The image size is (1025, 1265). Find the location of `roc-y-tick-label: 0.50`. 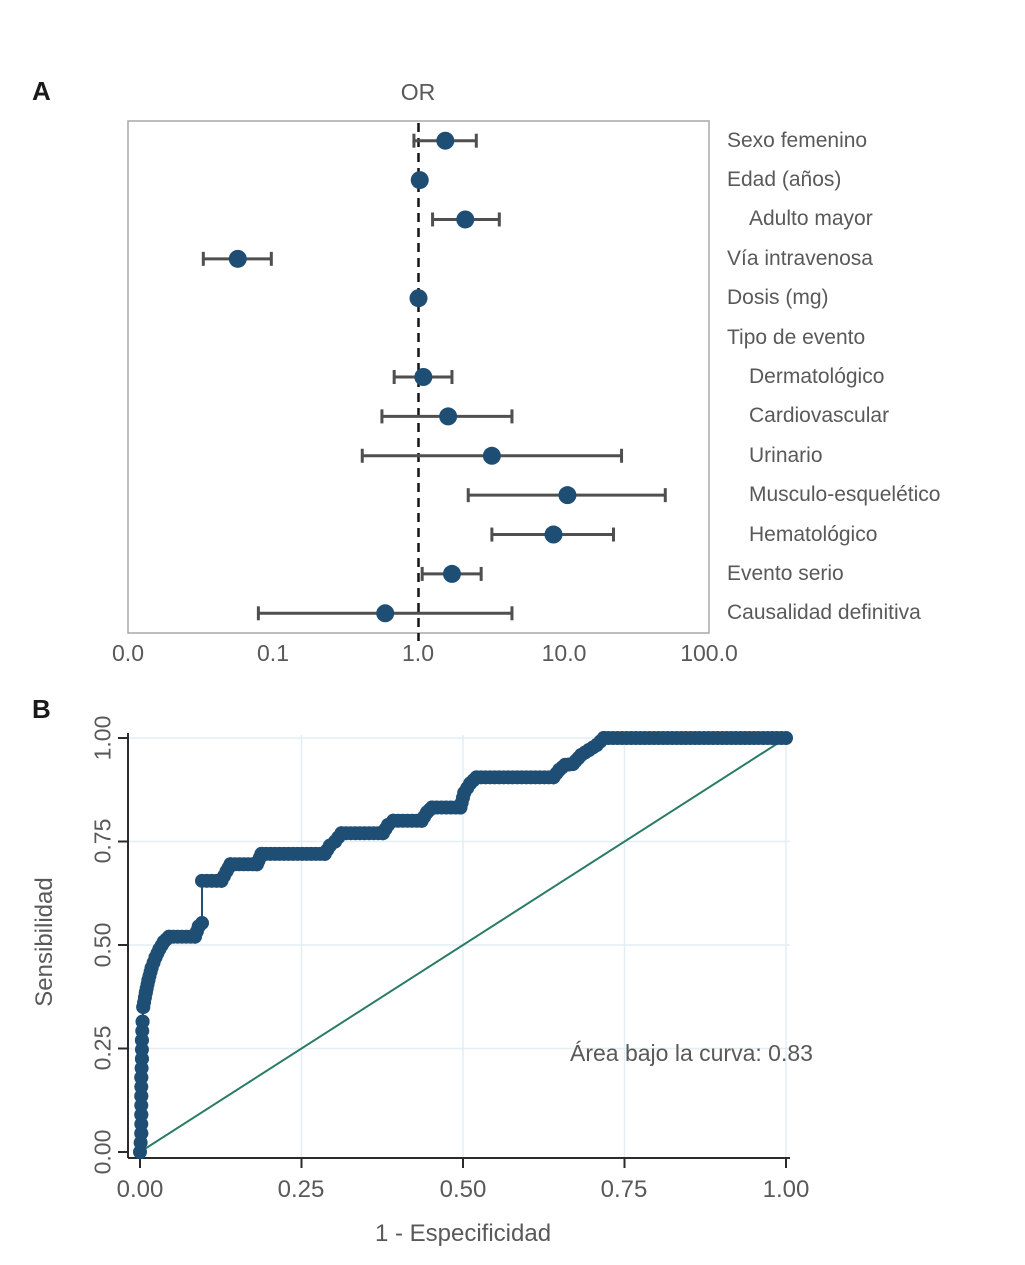

roc-y-tick-label: 0.50 is located at coordinates (102, 945).